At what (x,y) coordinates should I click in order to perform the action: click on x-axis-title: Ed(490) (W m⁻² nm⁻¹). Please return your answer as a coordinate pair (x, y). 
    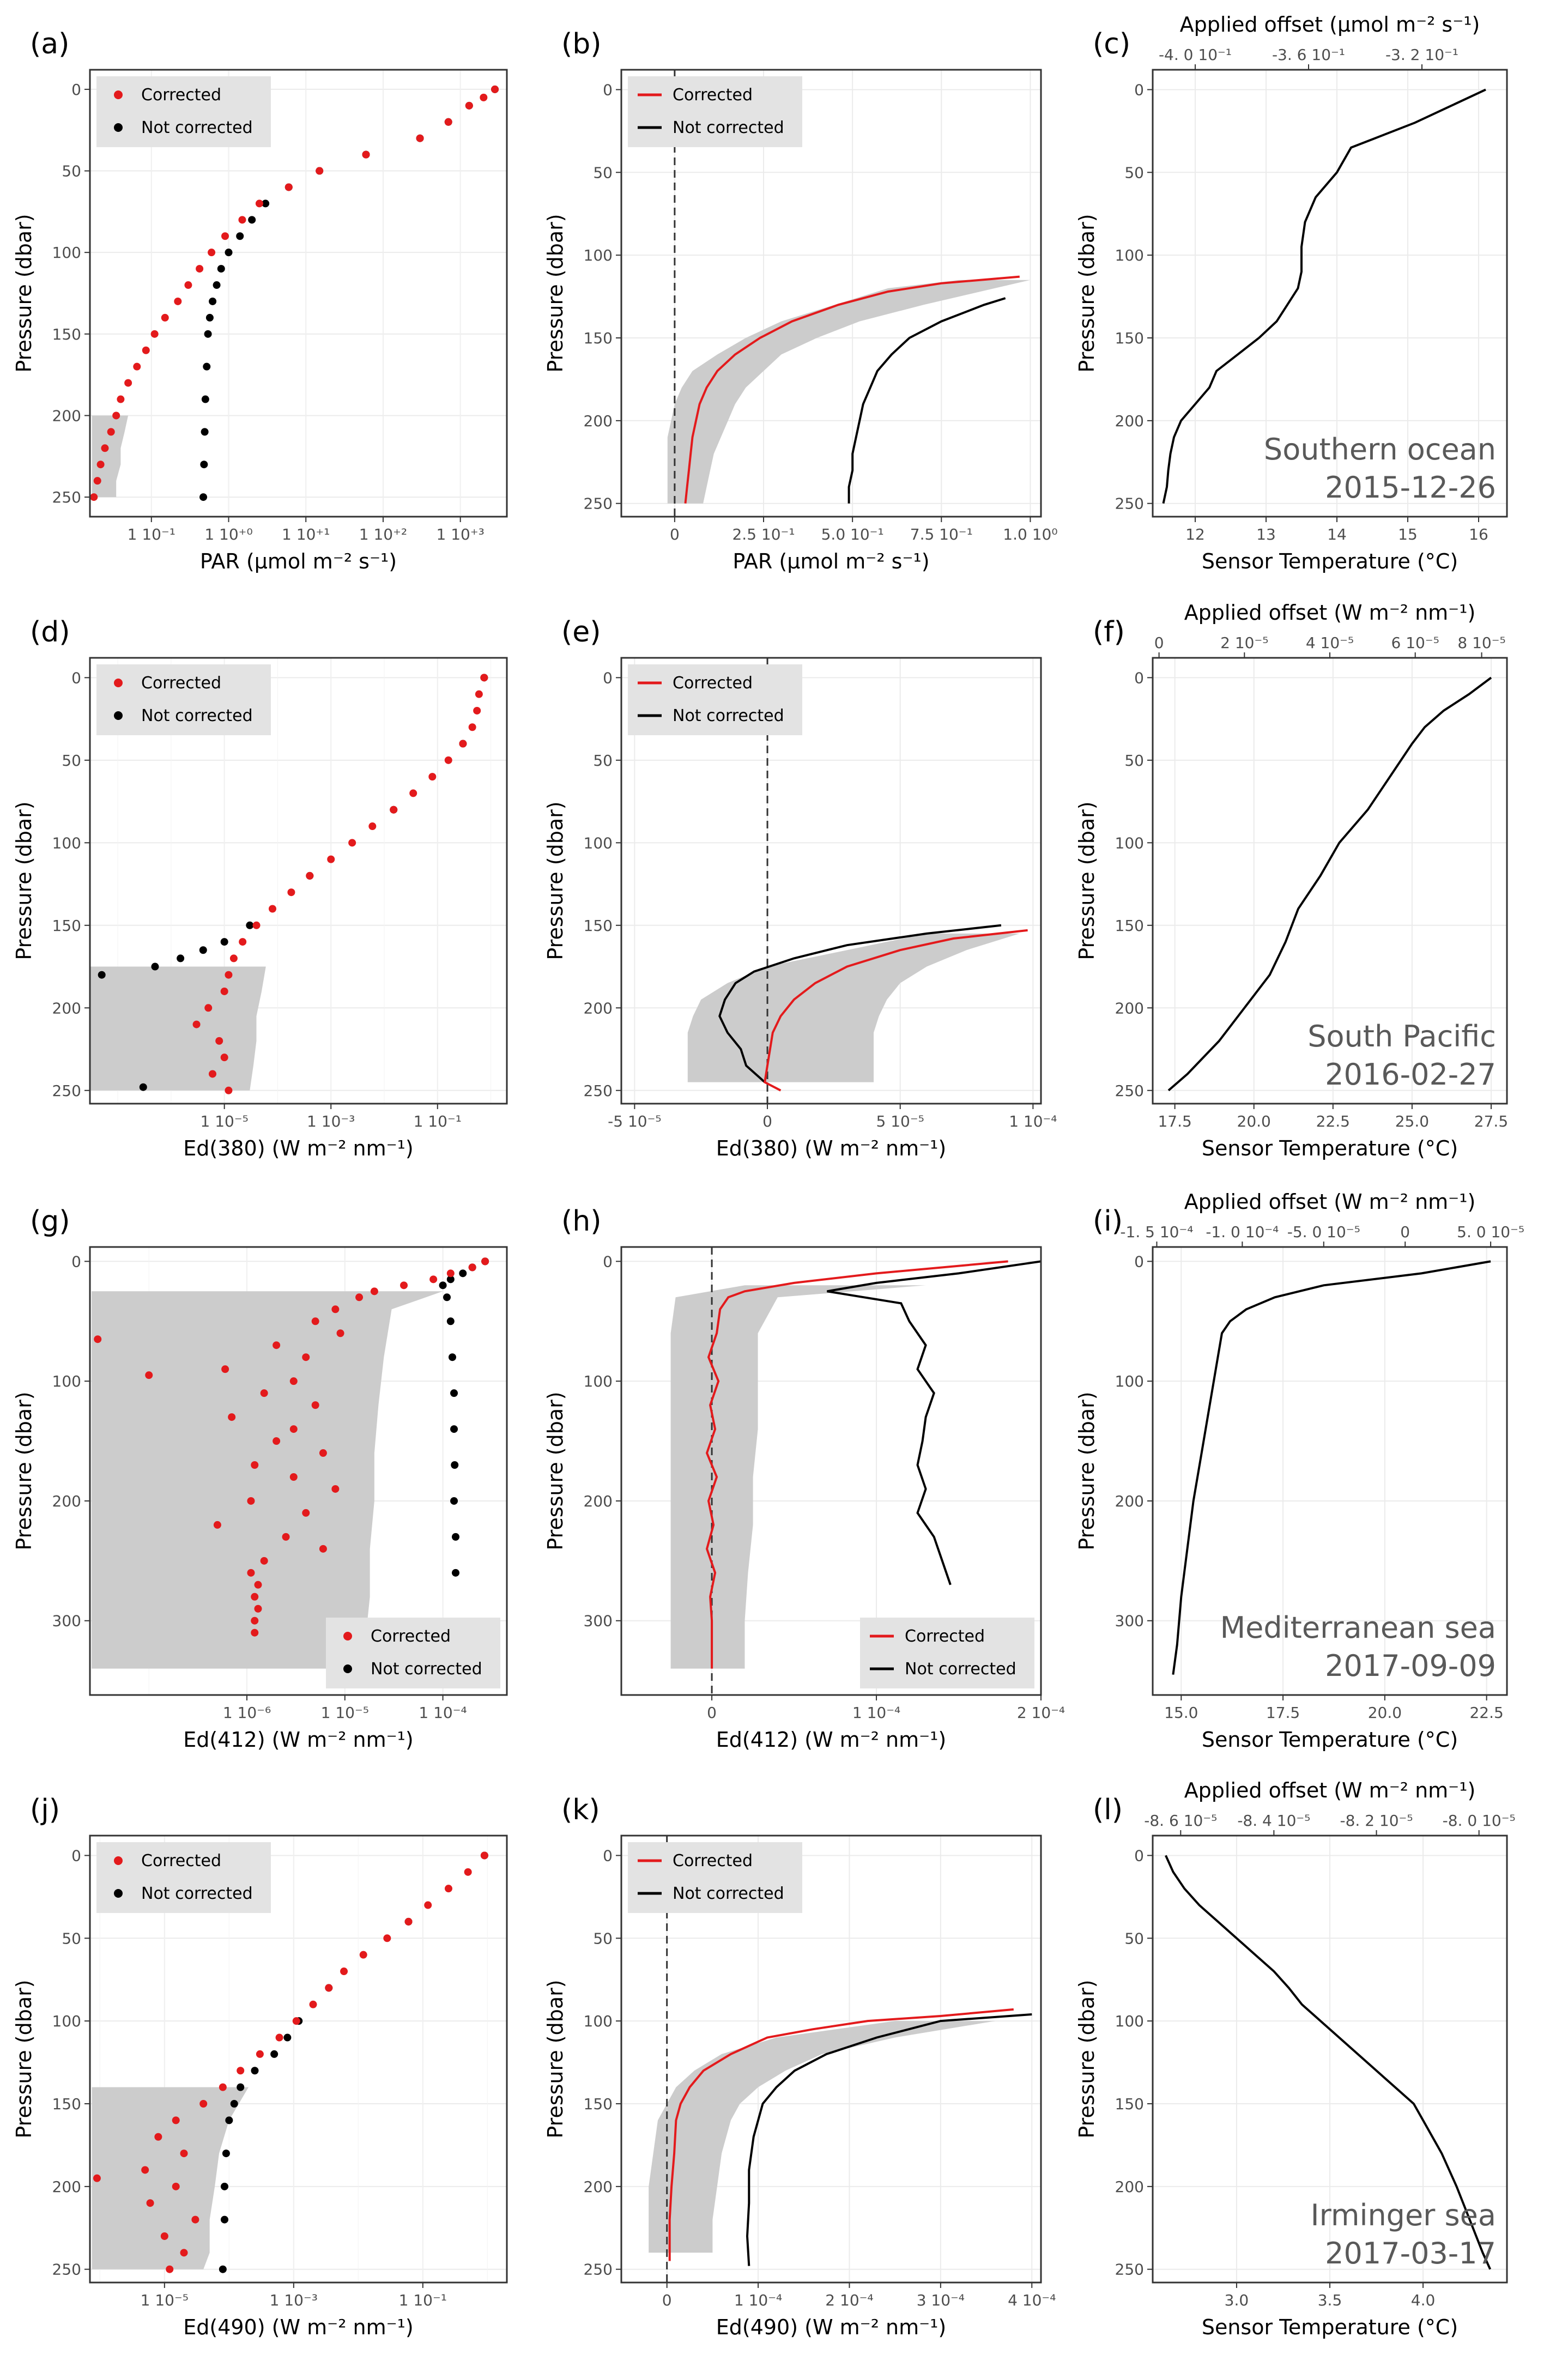
    Looking at the image, I should click on (298, 2327).